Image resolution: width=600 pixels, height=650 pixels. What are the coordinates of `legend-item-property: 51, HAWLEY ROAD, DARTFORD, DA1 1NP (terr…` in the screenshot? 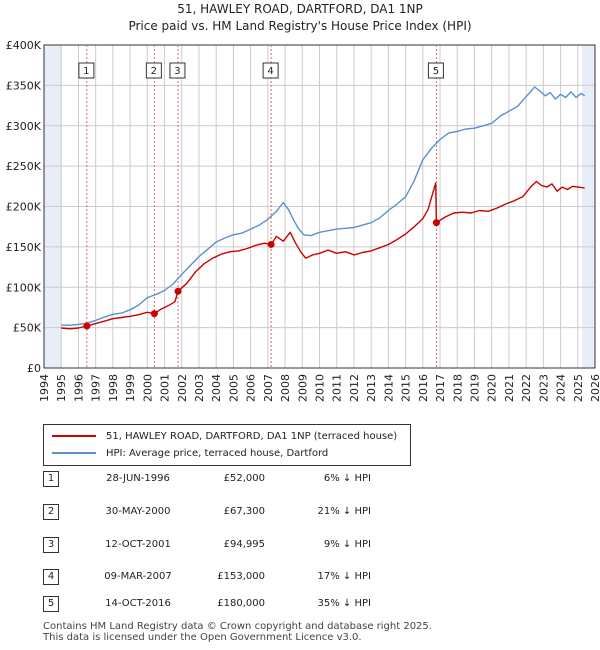 It's located at (224, 436).